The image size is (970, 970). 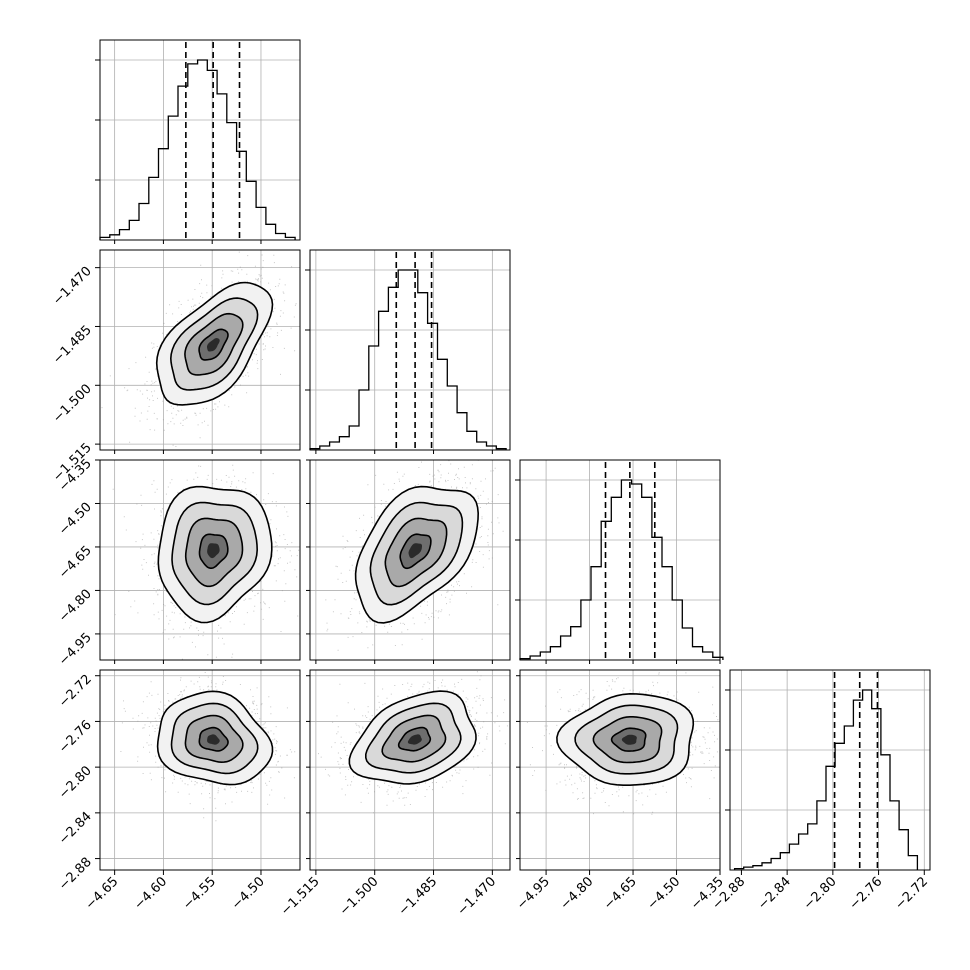 What do you see at coordinates (75, 737) in the screenshot?
I see `y-tick-label: −2.76` at bounding box center [75, 737].